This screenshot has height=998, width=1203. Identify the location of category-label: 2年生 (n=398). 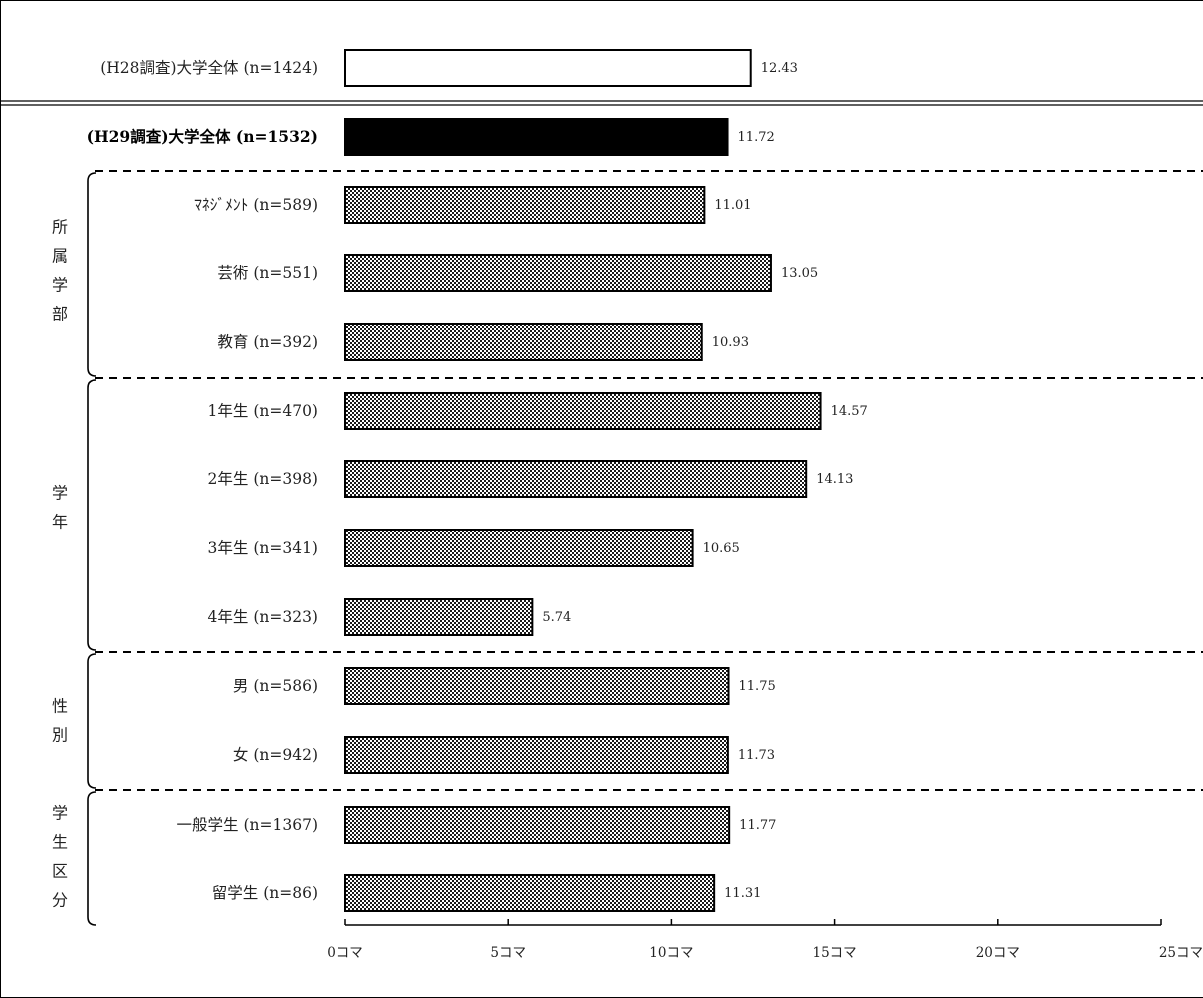
(263, 479).